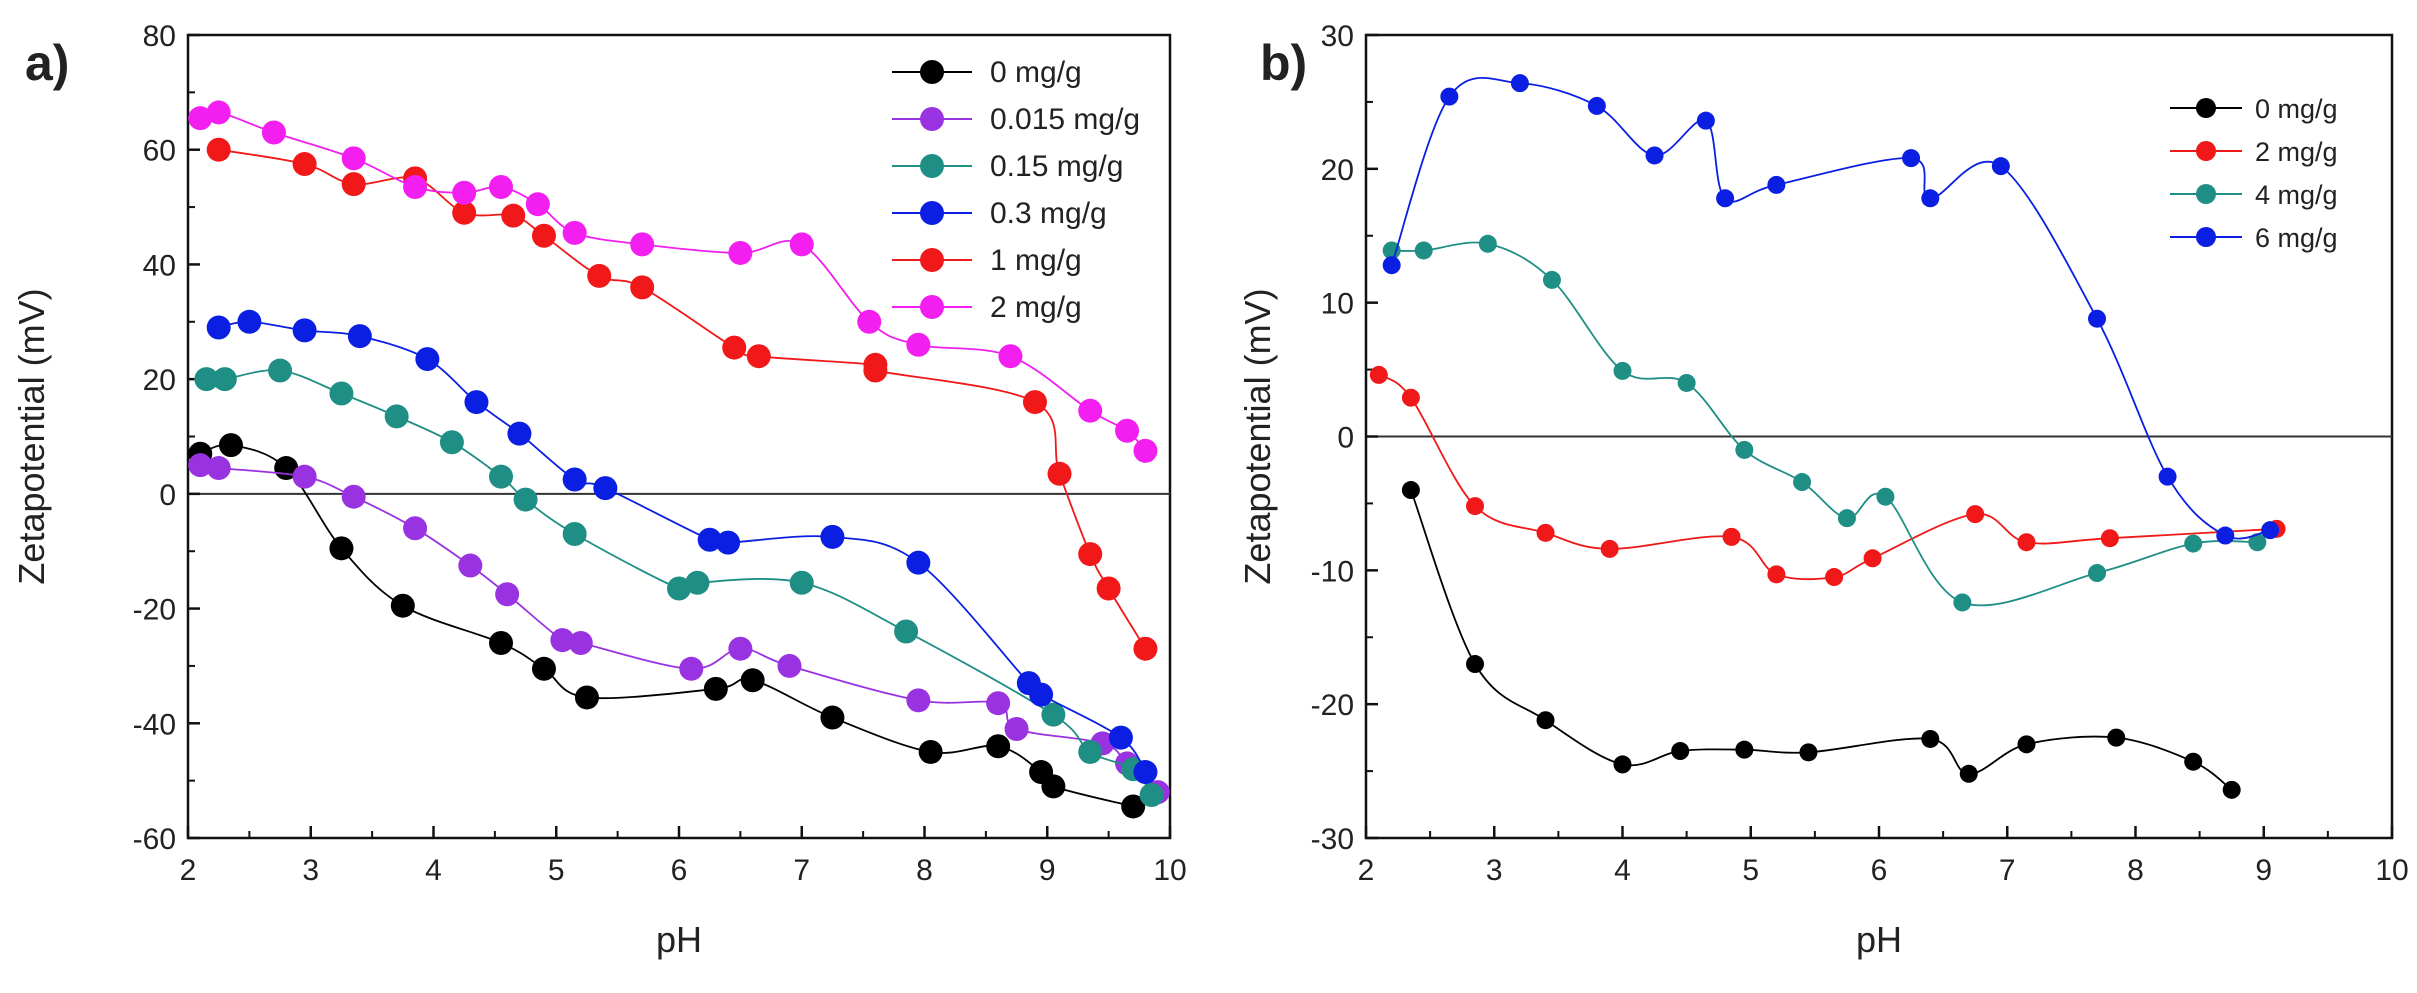 This screenshot has height=993, width=2417. Describe the element at coordinates (679, 870) in the screenshot. I see `panel-a-x-tick-label: 6` at that location.